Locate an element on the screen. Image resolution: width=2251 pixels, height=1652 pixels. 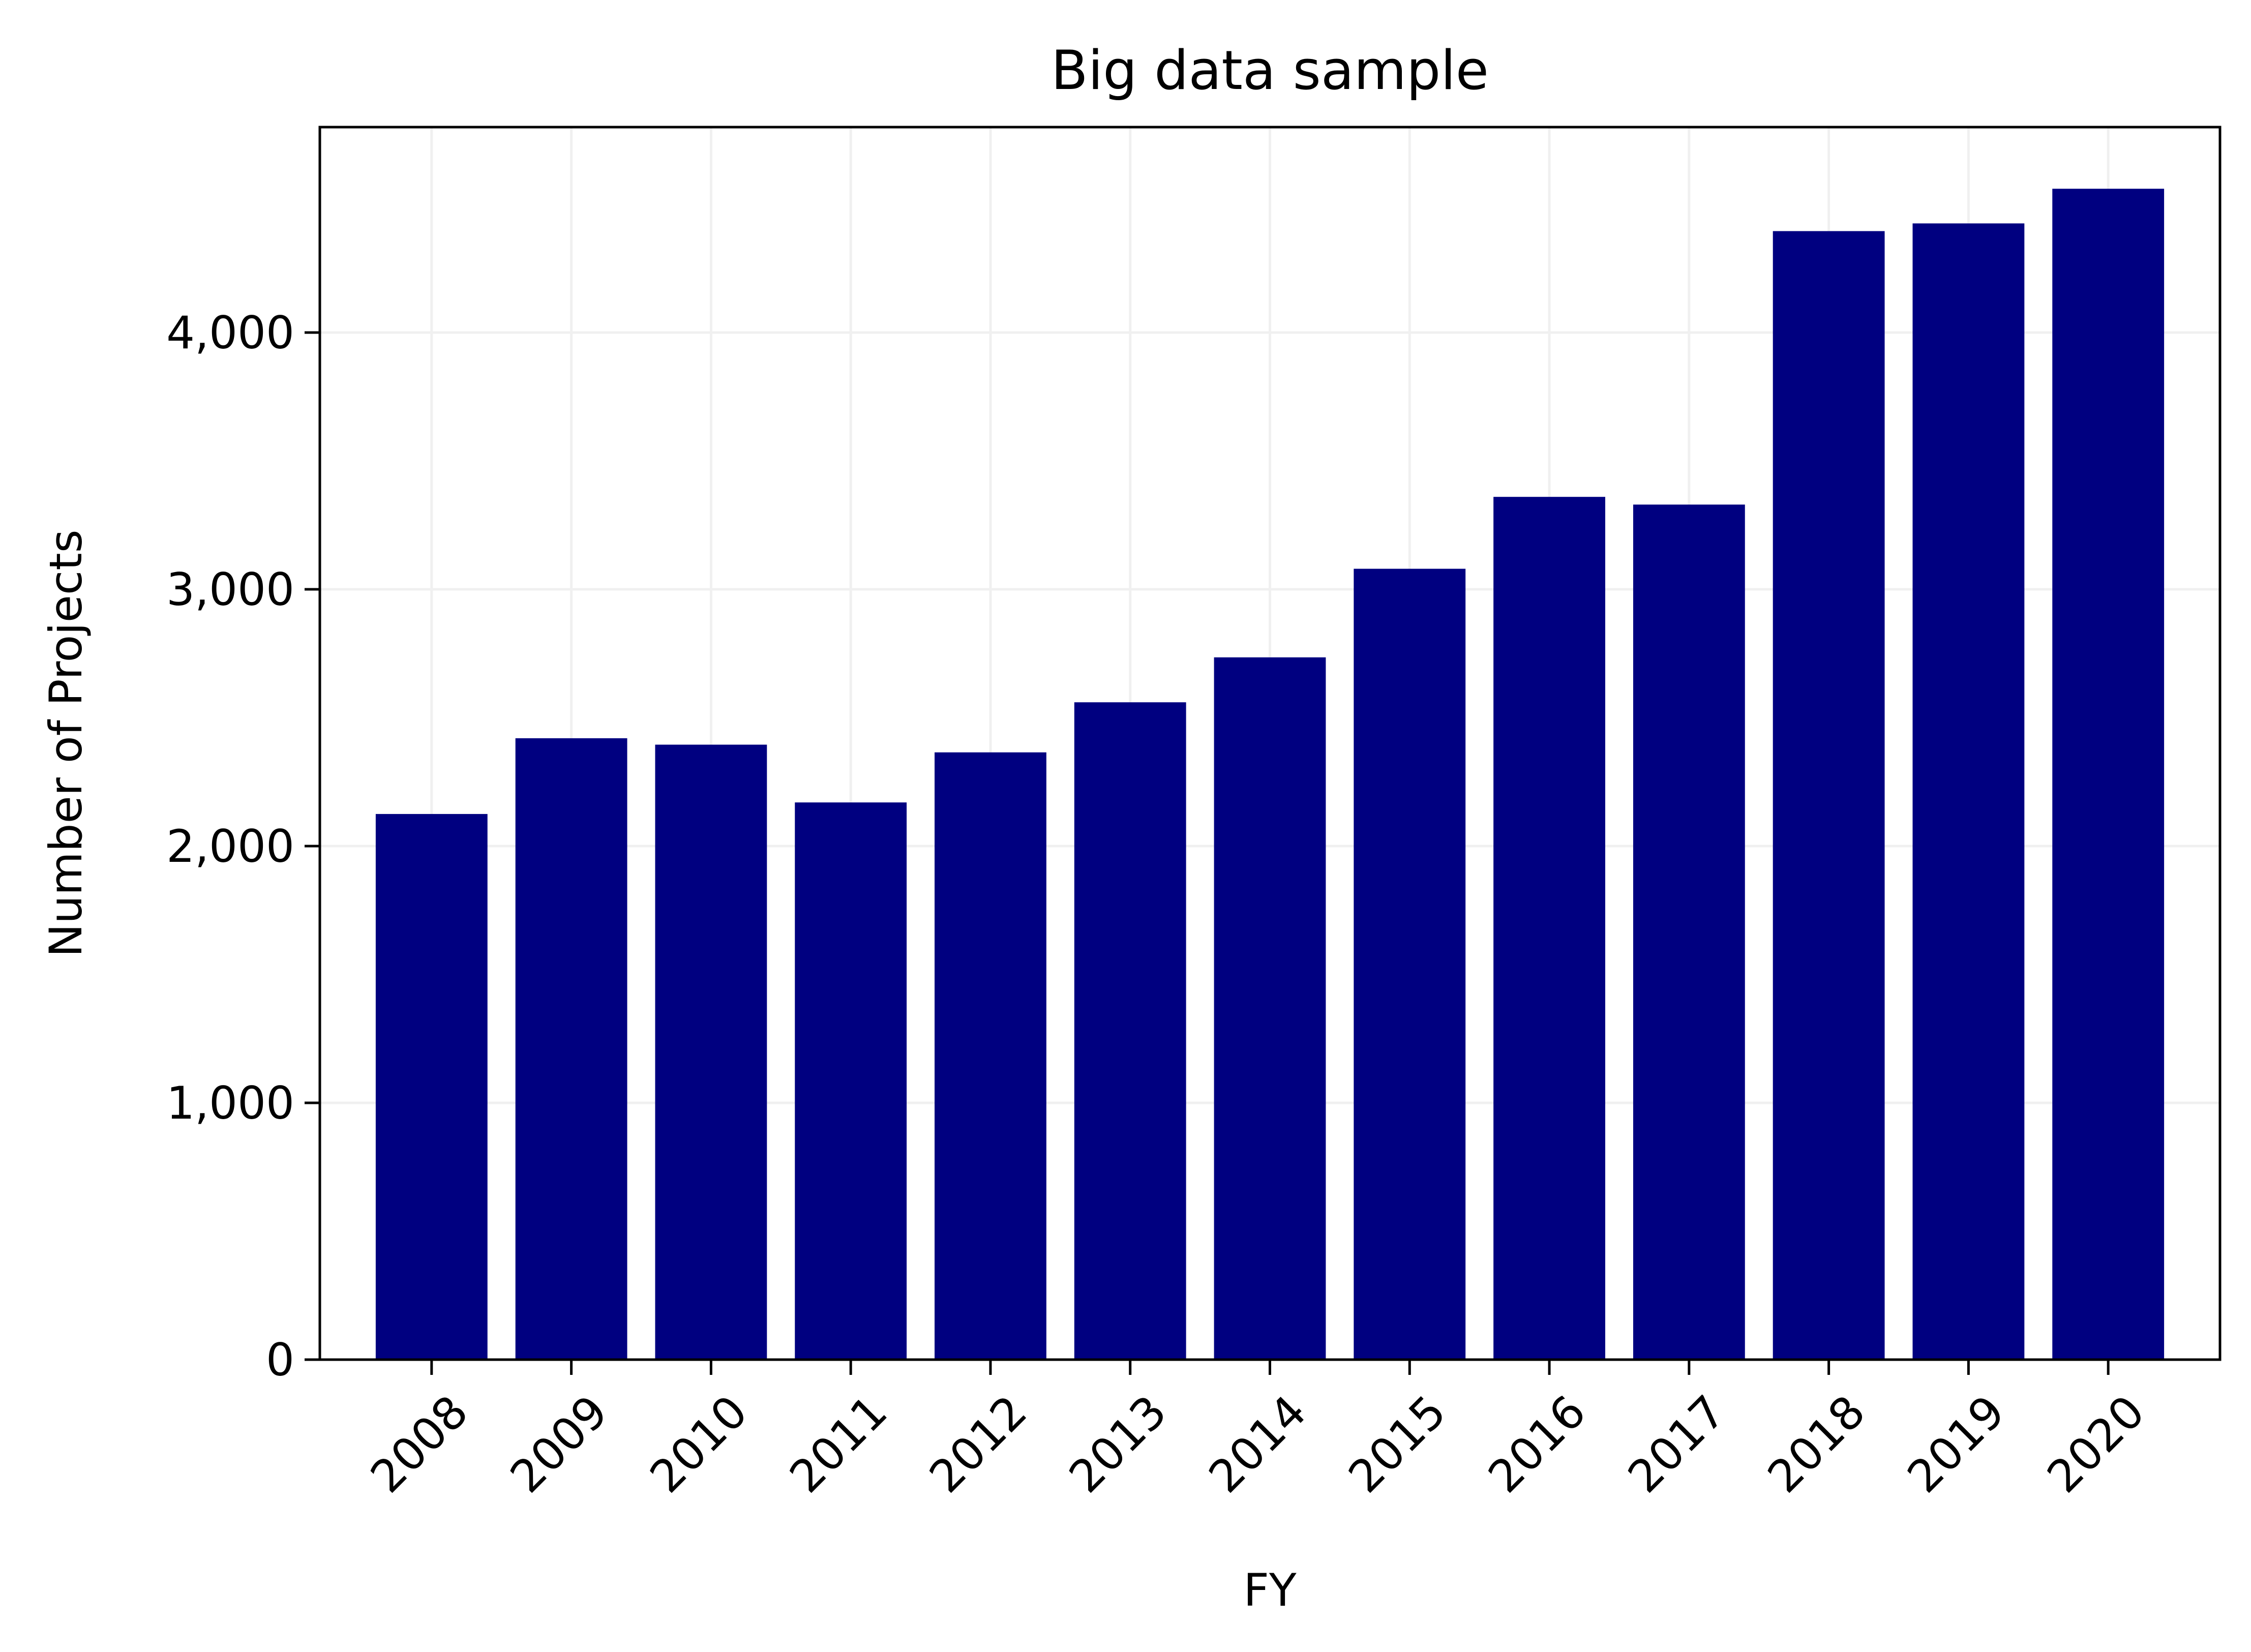
bar-2011 is located at coordinates (851, 1081).